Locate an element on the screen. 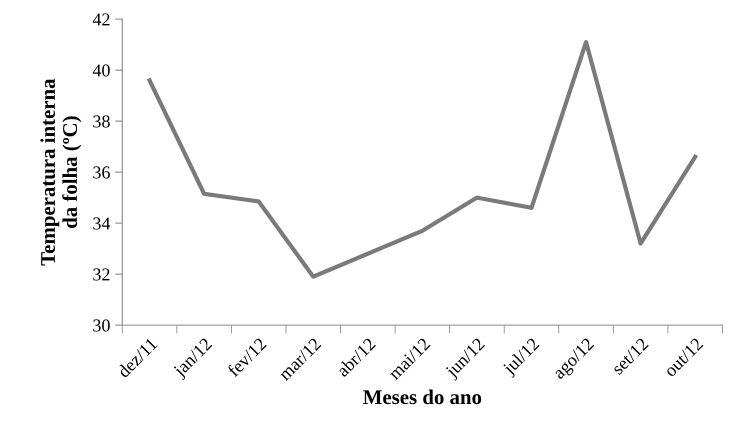 The width and height of the screenshot is (741, 425). y-tick-label: 30 is located at coordinates (101, 325).